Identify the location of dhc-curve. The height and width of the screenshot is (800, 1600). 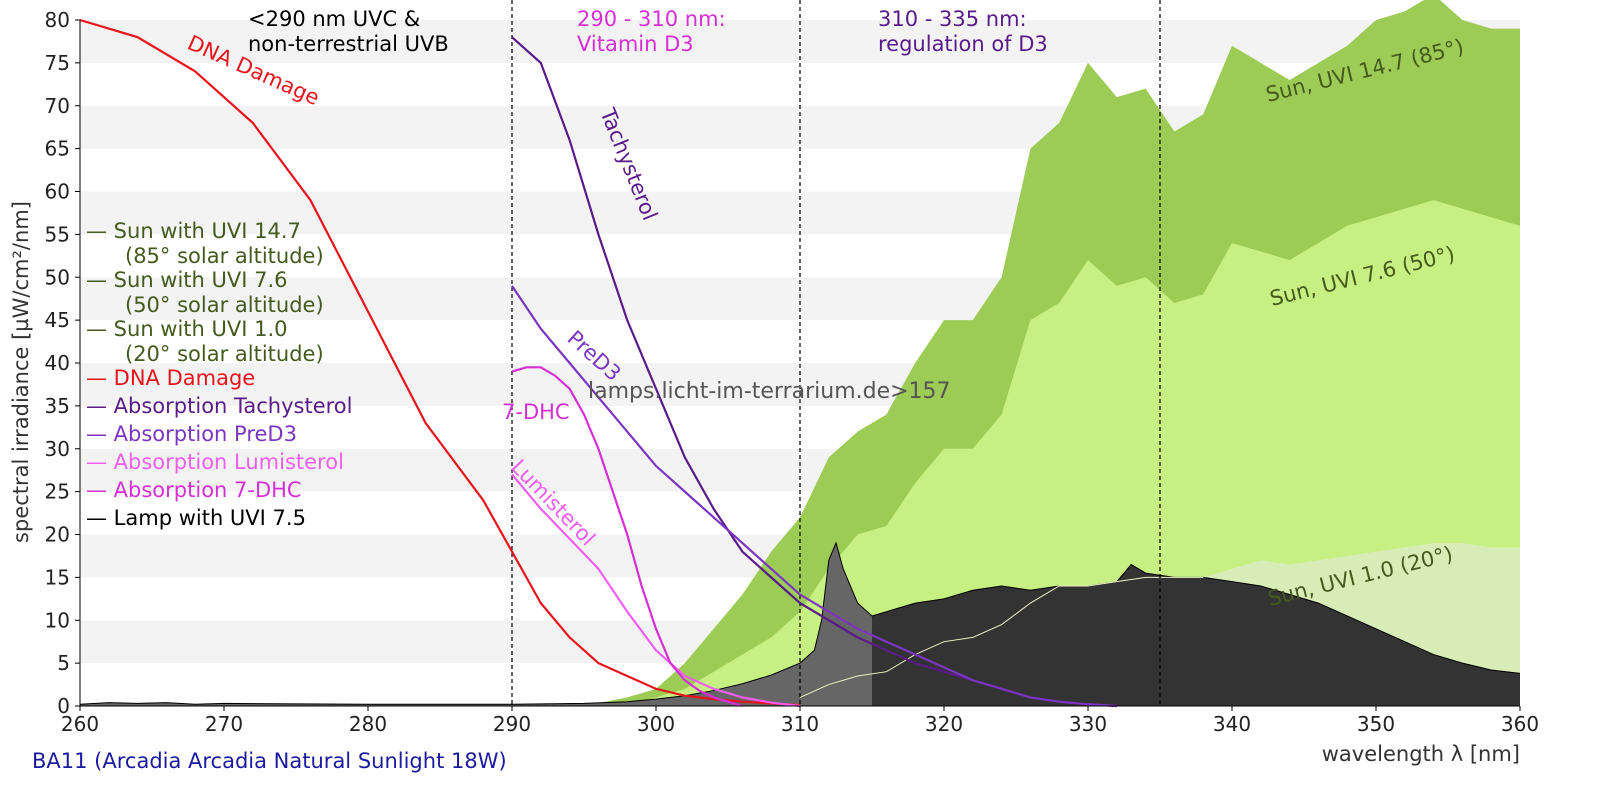
(627, 537).